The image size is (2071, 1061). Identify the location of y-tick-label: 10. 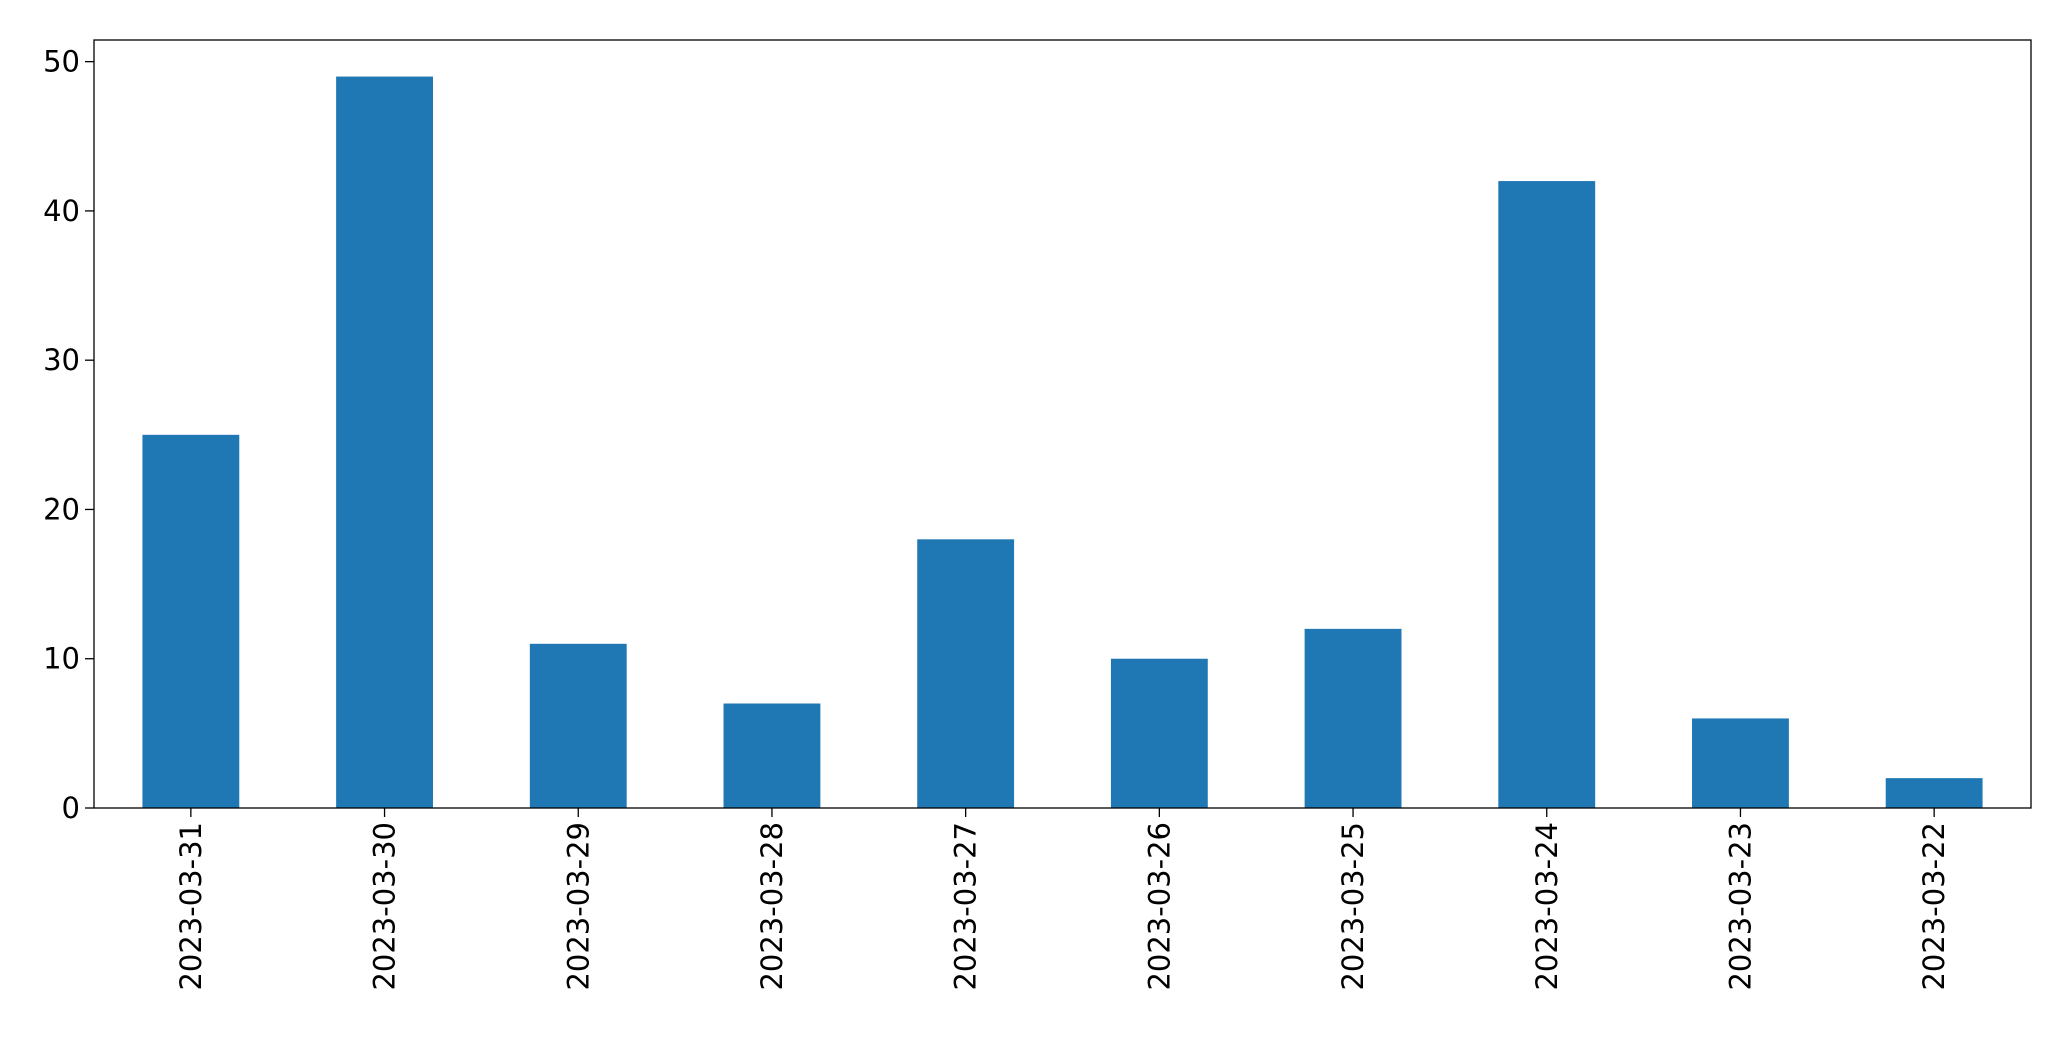
(61, 659).